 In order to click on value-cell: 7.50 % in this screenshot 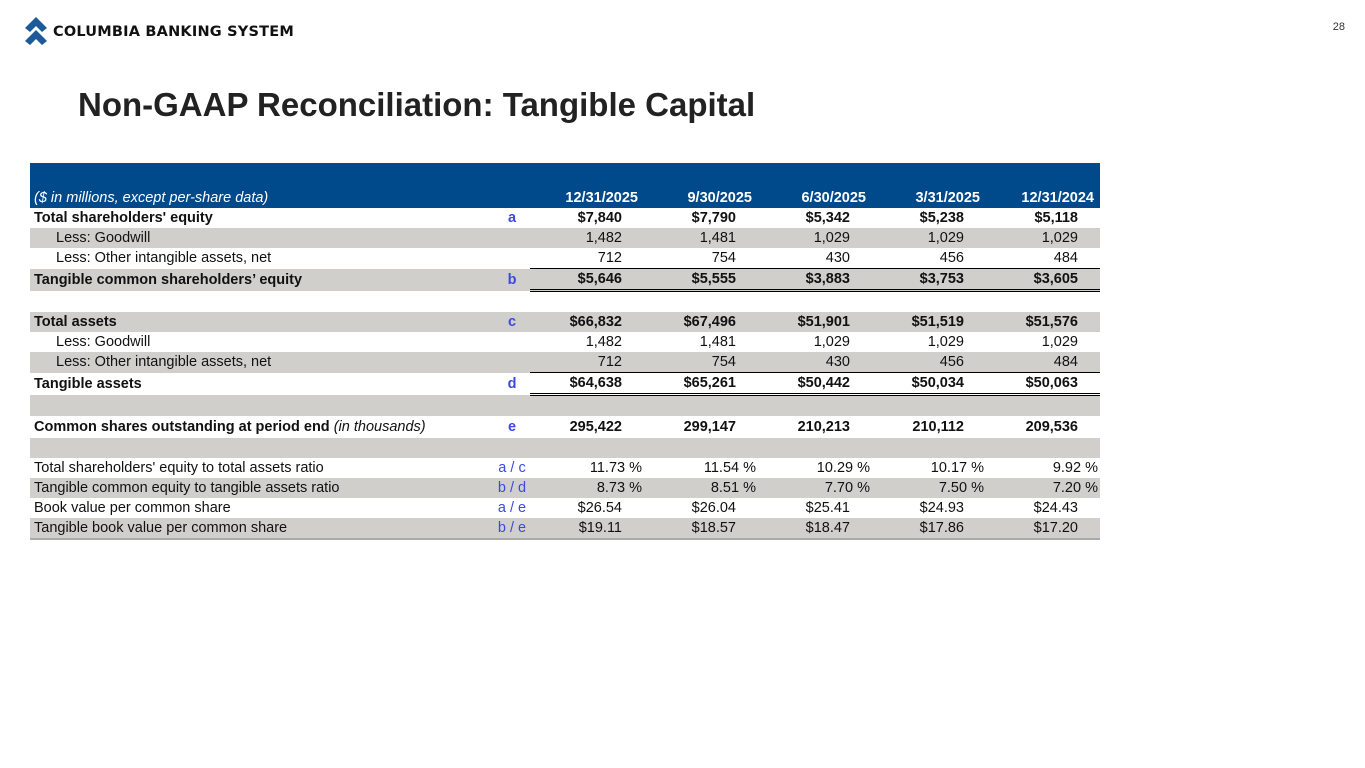, I will do `click(929, 488)`.